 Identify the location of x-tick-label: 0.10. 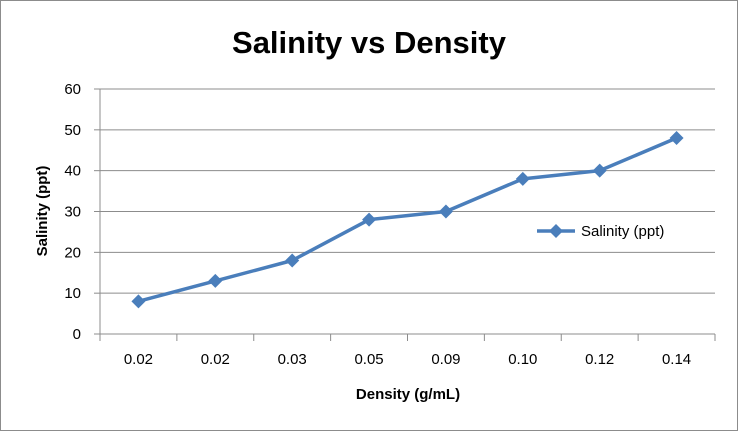
(522, 359).